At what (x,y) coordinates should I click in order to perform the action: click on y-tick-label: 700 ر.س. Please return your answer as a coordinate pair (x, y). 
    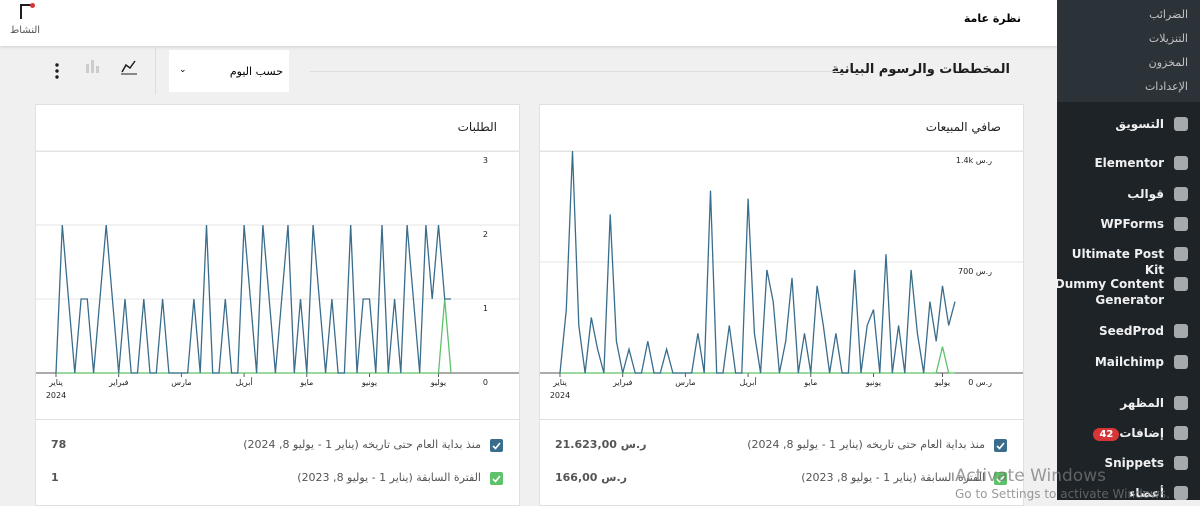
    Looking at the image, I should click on (975, 271).